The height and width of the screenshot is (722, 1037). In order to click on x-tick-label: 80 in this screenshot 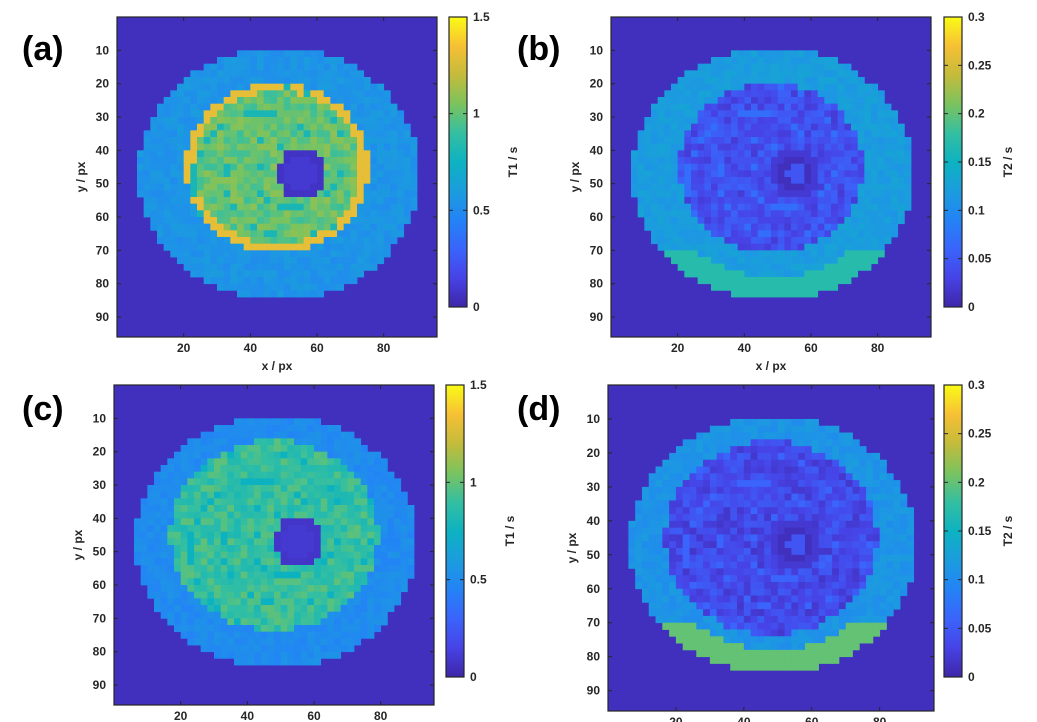, I will do `click(381, 715)`.